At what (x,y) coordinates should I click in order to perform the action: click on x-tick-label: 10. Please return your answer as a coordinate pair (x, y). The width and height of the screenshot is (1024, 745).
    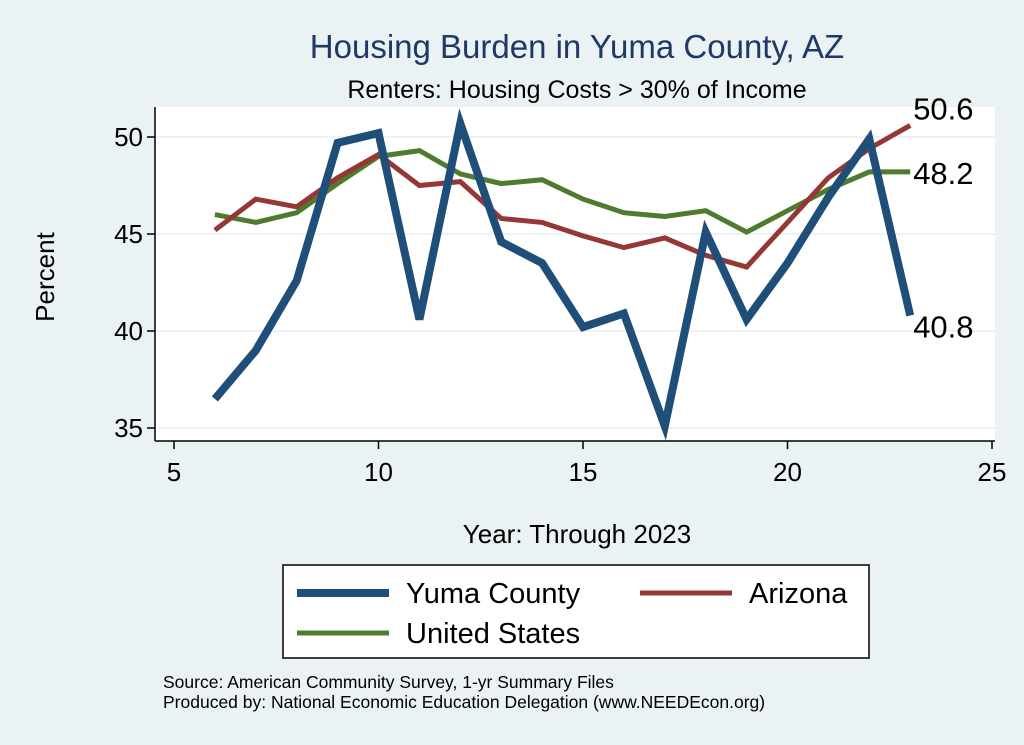
    Looking at the image, I should click on (378, 472).